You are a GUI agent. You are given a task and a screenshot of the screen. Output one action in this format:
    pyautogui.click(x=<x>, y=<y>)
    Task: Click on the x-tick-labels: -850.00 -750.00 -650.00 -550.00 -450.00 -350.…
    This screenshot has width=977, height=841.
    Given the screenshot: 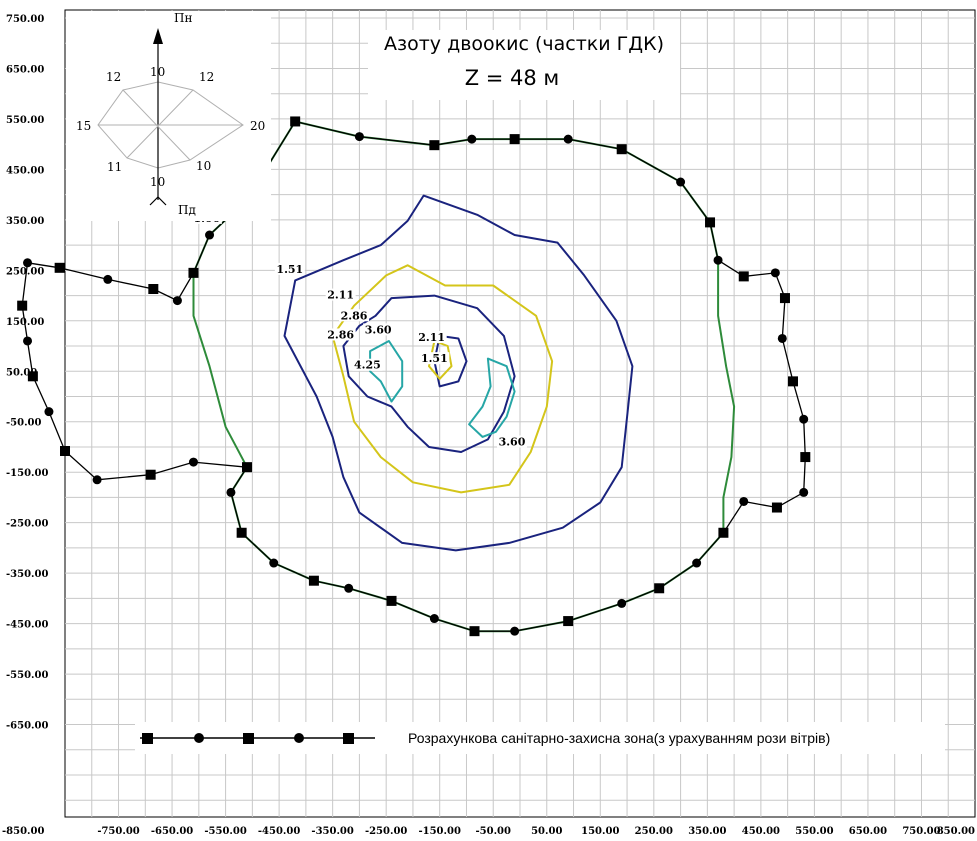 What is the action you would take?
    pyautogui.click(x=488, y=831)
    